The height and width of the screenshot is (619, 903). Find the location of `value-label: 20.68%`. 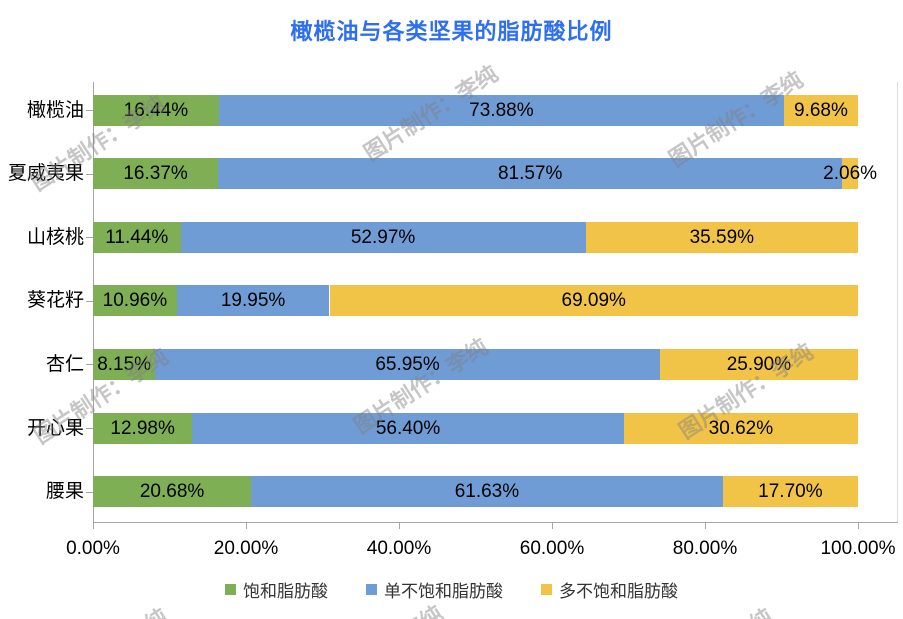

value-label: 20.68% is located at coordinates (172, 491).